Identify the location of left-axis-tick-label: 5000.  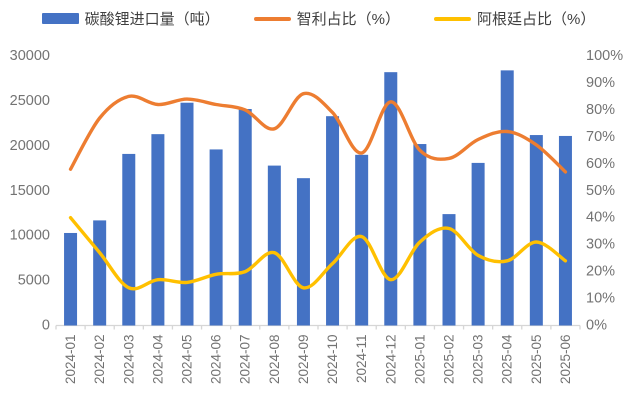
(34, 281).